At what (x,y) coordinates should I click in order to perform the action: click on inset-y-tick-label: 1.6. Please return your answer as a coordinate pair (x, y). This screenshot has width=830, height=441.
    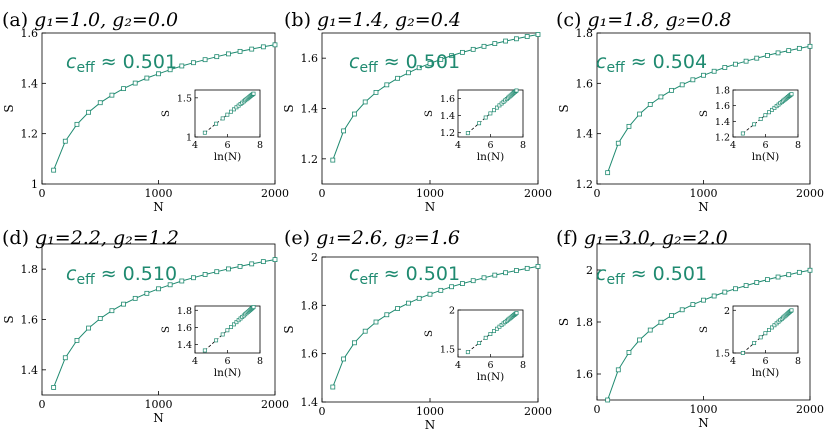
    Looking at the image, I should click on (447, 99).